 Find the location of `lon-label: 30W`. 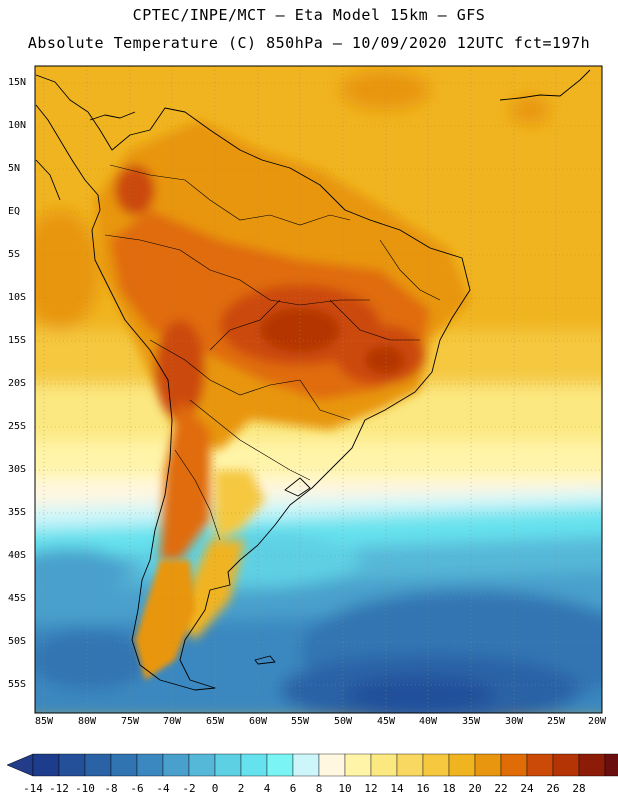

lon-label: 30W is located at coordinates (514, 721).